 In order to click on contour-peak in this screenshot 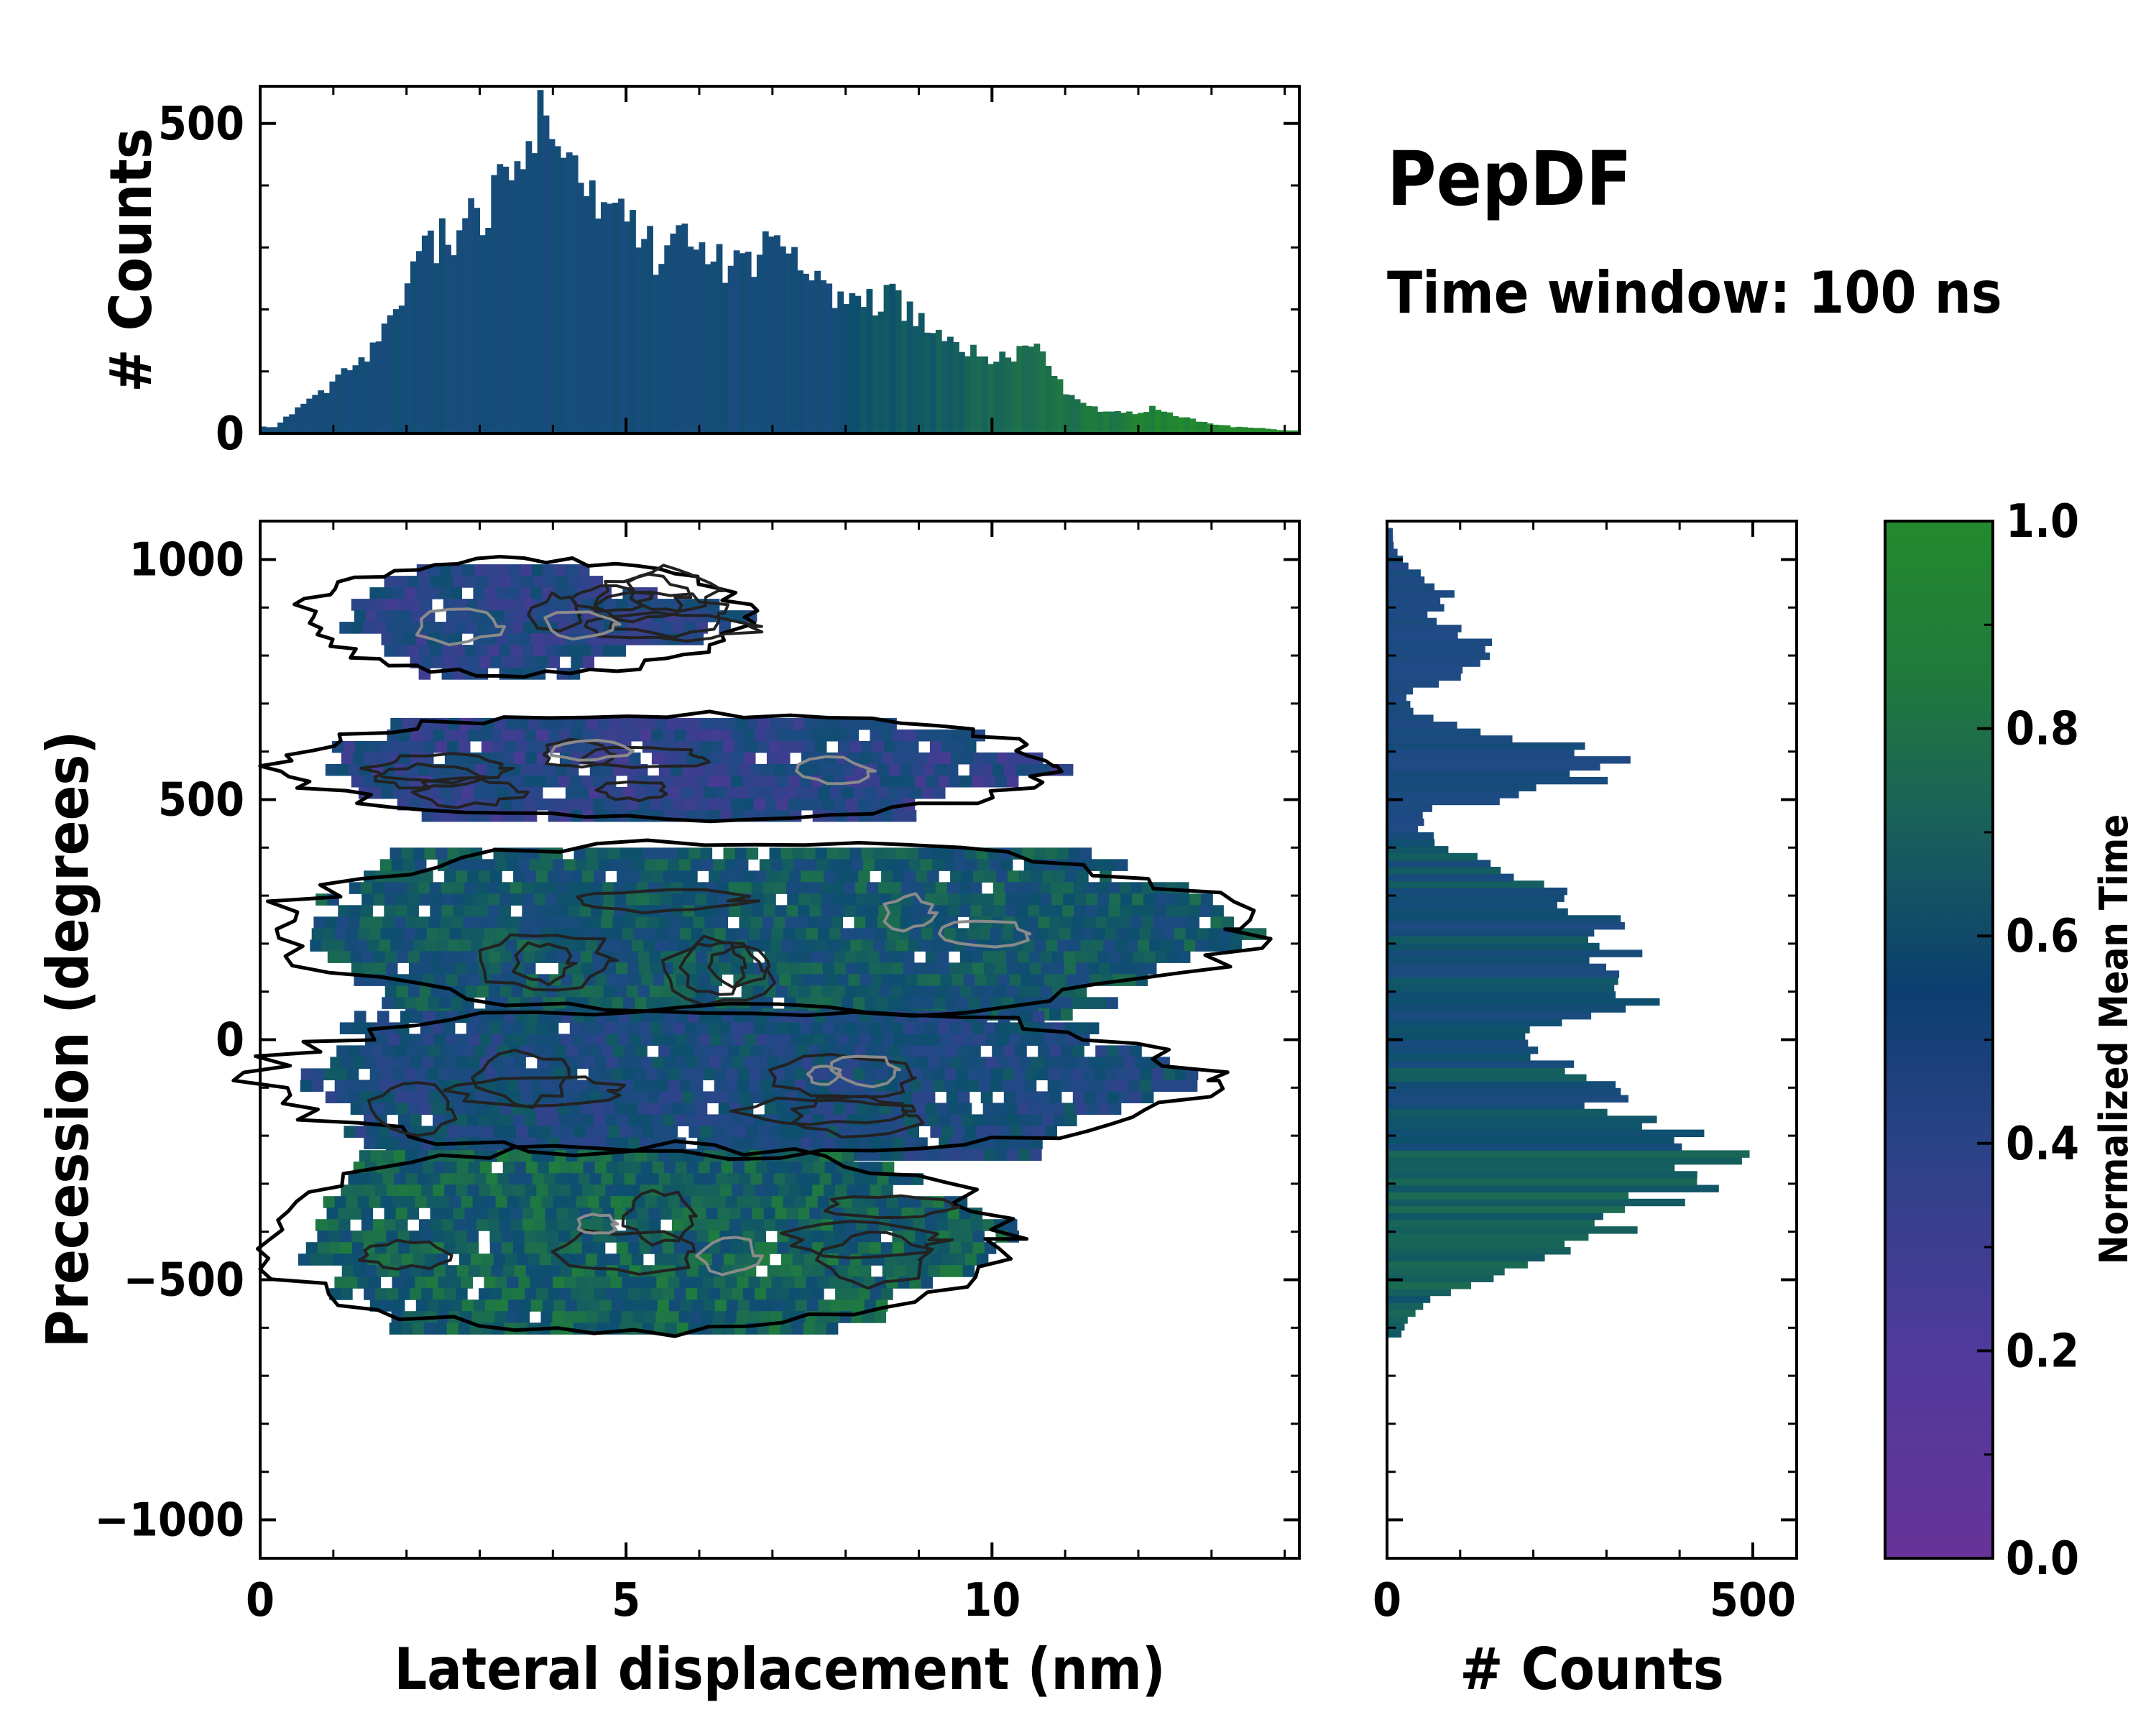, I will do `click(984, 934)`.